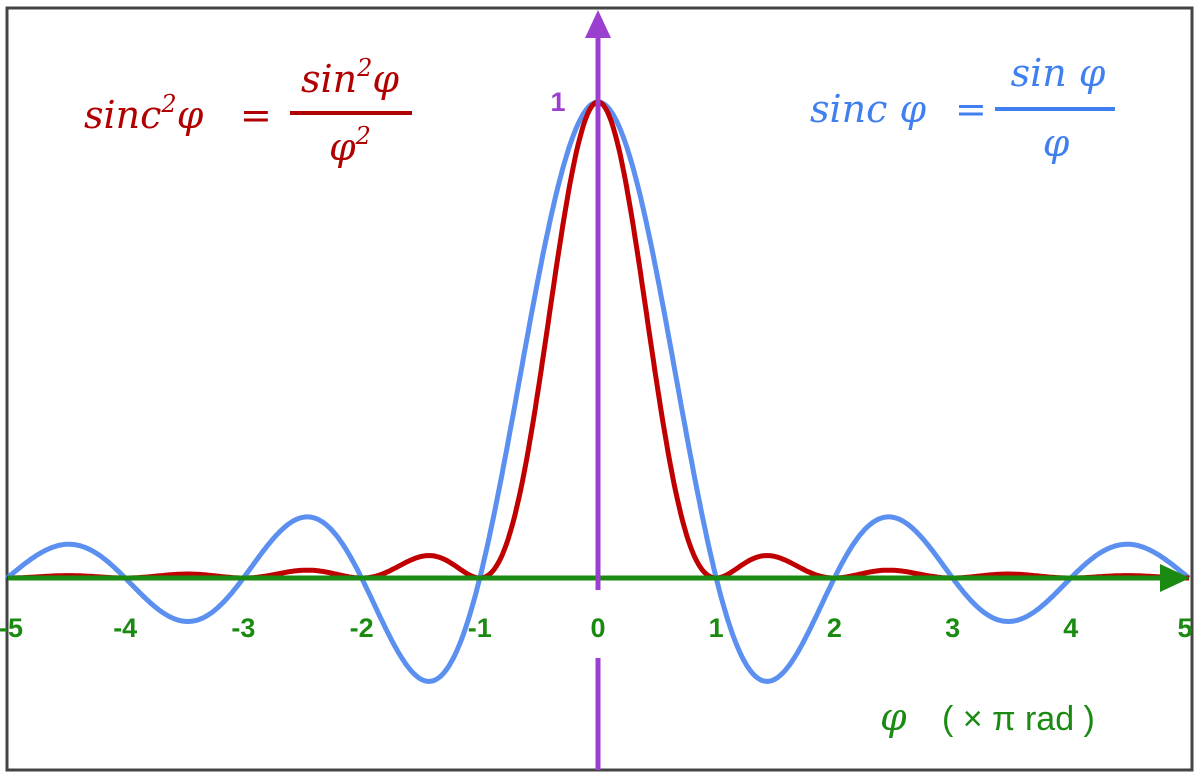 The image size is (1200, 778). I want to click on x-tick-label: 0, so click(597, 628).